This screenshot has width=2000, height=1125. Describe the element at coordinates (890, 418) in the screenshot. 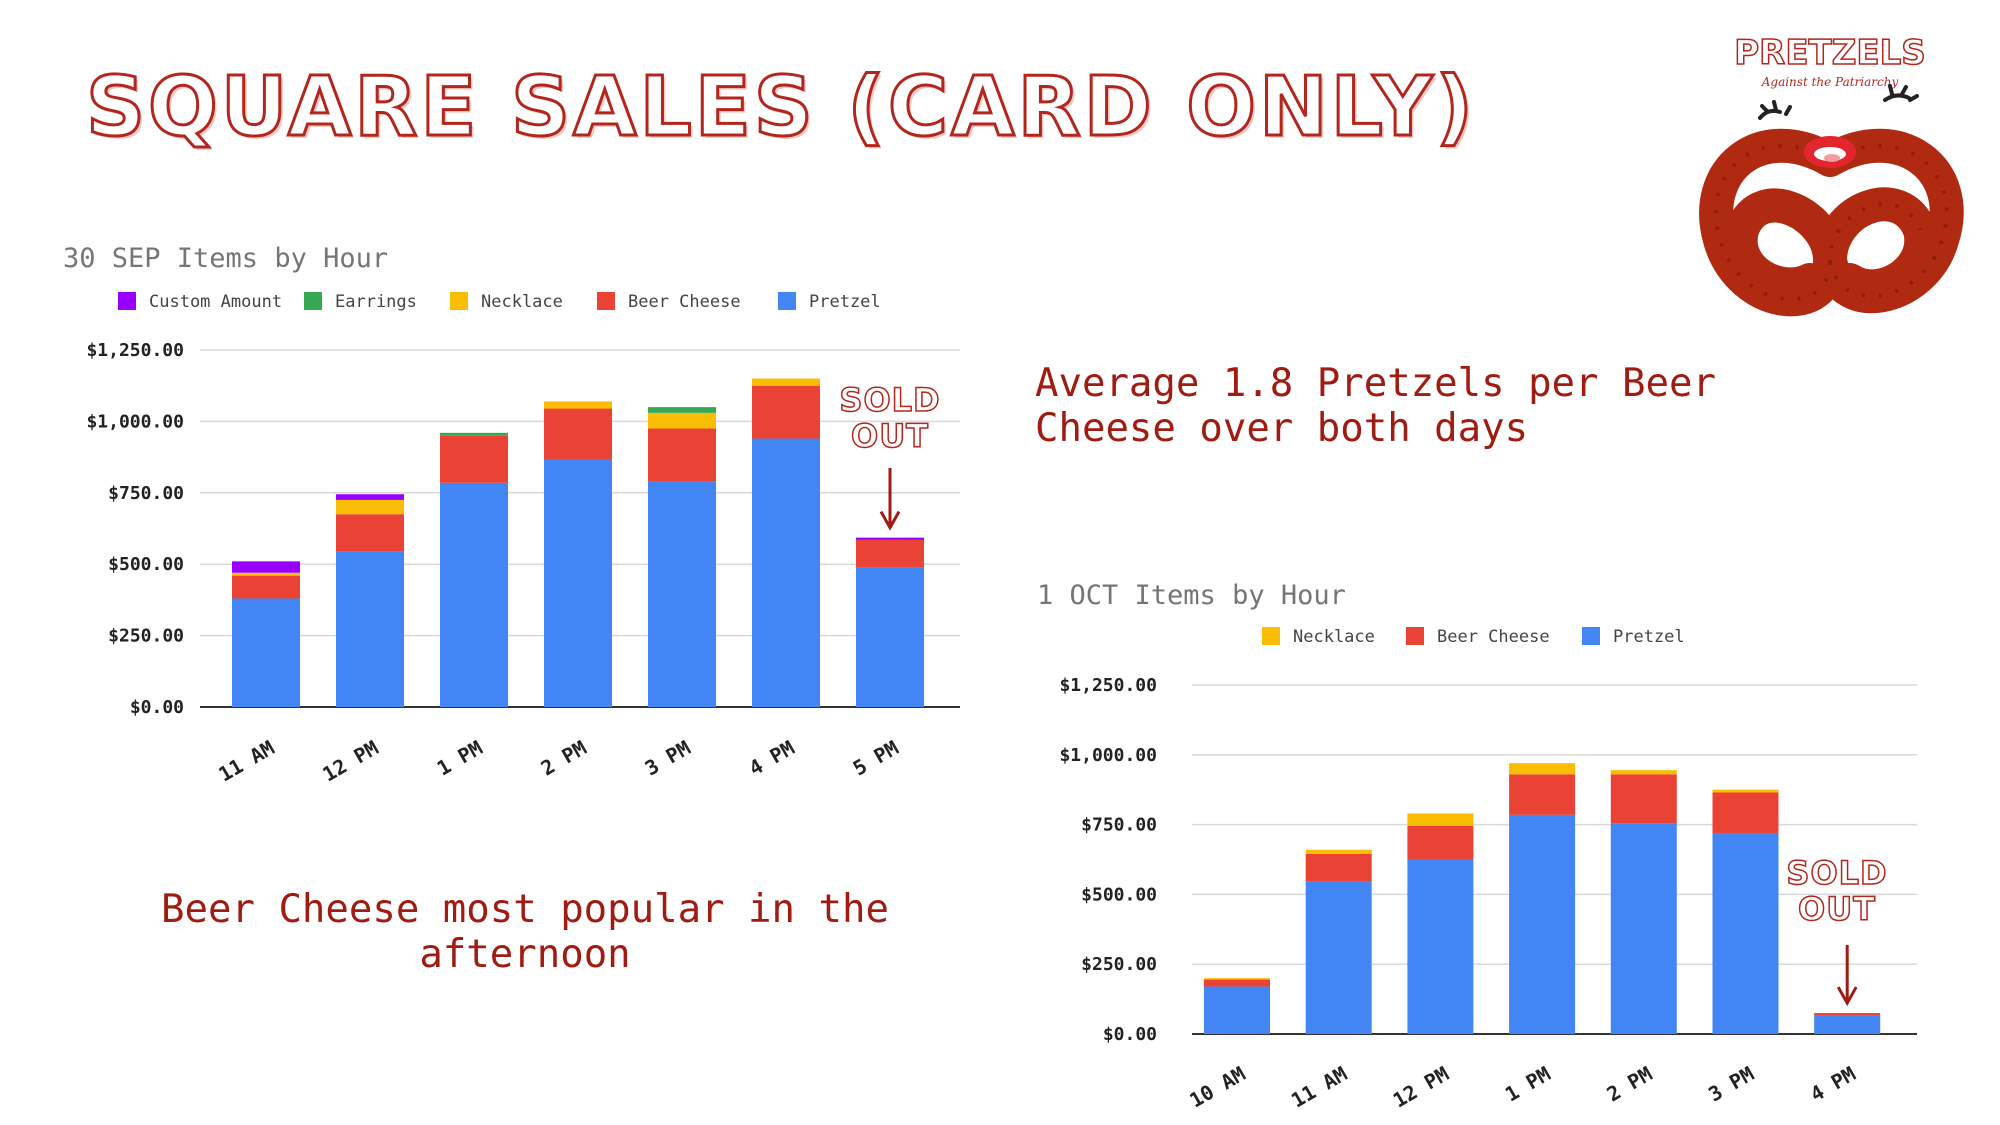

I see `sold-out-label-sep: SOLD OUT` at that location.